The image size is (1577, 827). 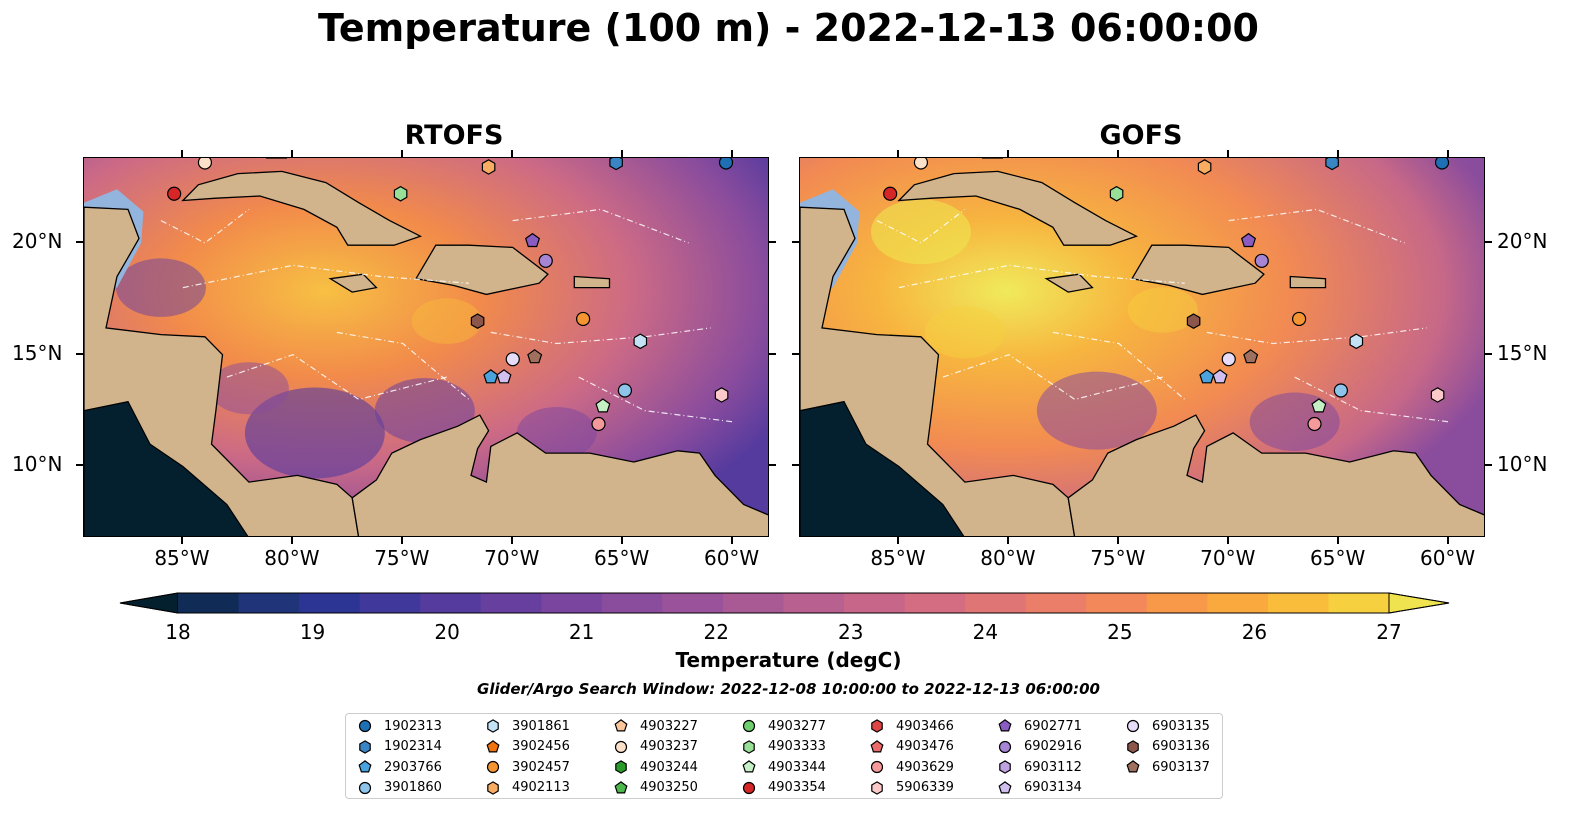 What do you see at coordinates (512, 558) in the screenshot?
I see `lon-tick-label: 70°W` at bounding box center [512, 558].